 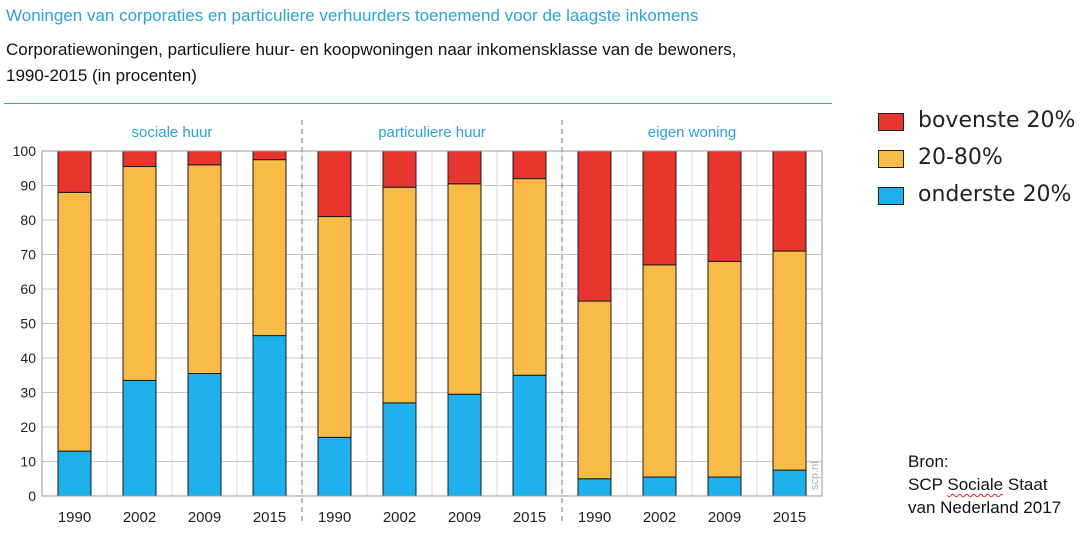 What do you see at coordinates (418, 103) in the screenshot?
I see `title-divider` at bounding box center [418, 103].